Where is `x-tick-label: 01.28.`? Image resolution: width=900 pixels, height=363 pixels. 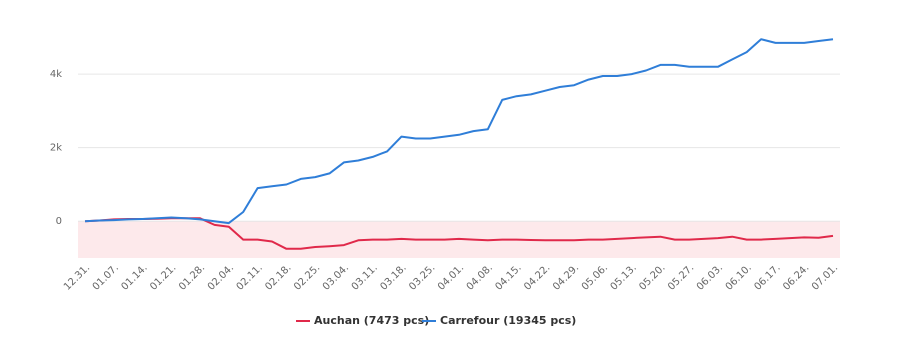
x-tick-label: 01.28. is located at coordinates (192, 277).